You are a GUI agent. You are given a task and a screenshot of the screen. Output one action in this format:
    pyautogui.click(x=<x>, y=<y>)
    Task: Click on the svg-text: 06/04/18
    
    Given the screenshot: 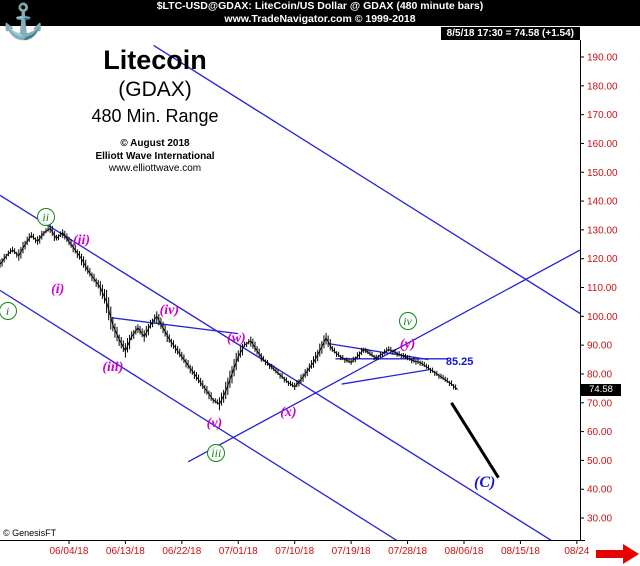 What is the action you would take?
    pyautogui.click(x=69, y=551)
    